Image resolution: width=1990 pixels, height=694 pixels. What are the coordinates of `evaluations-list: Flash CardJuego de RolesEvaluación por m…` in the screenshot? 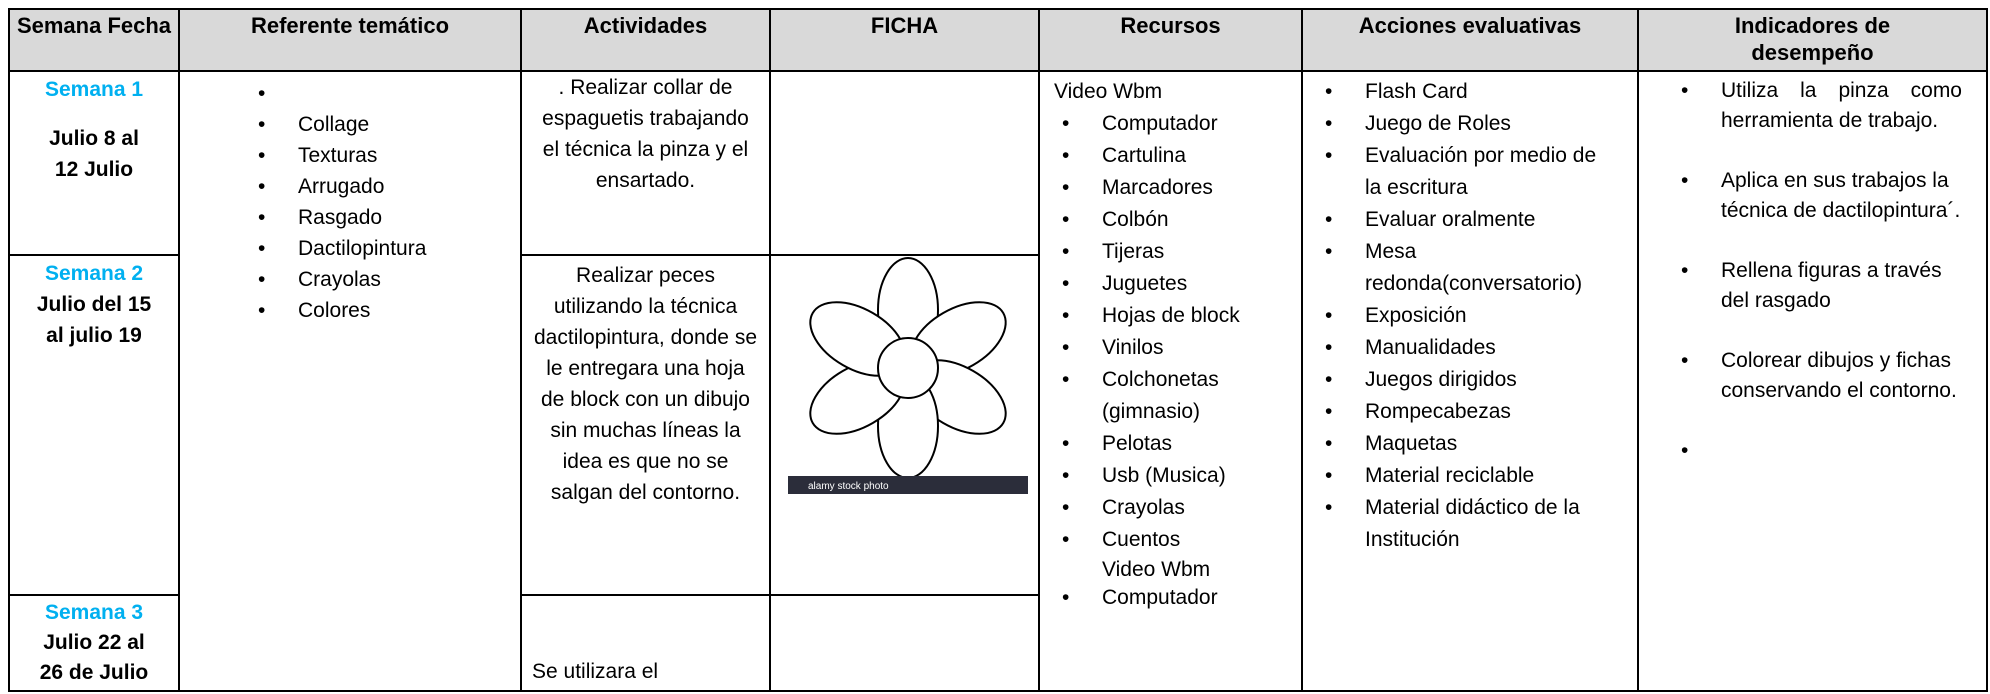 It's located at (1471, 316).